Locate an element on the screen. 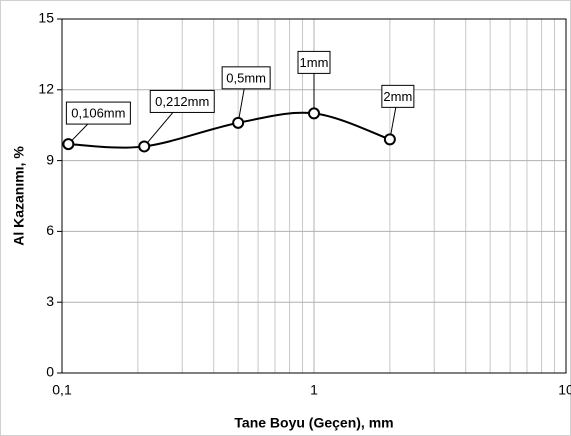  x-tick-label: 10 is located at coordinates (564, 390).